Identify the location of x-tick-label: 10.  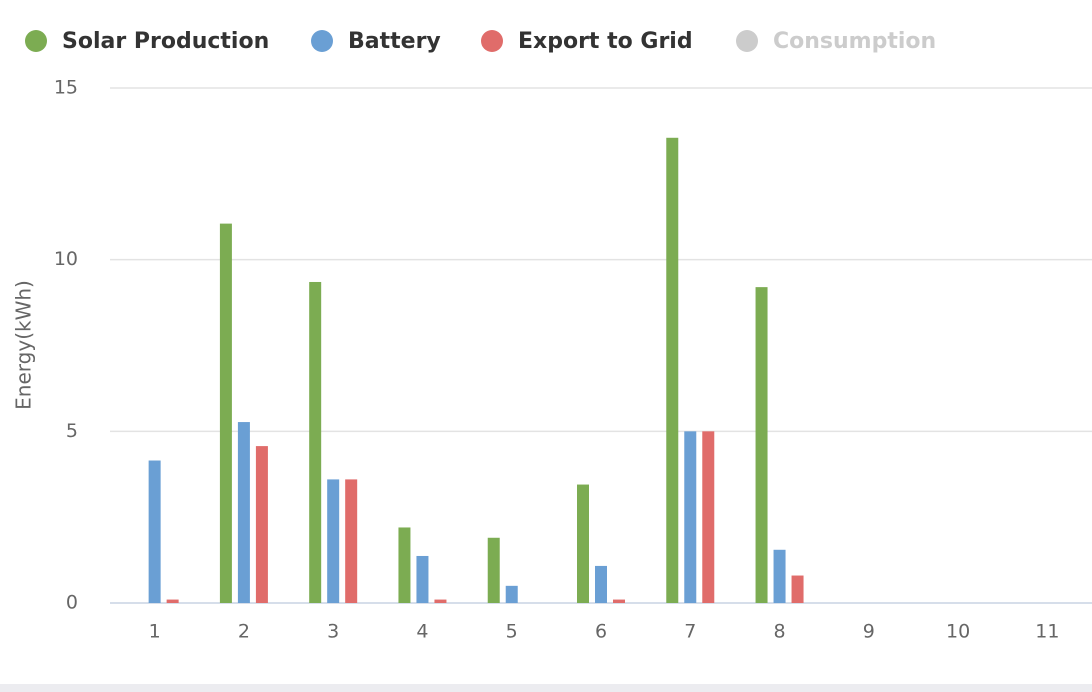
(958, 632).